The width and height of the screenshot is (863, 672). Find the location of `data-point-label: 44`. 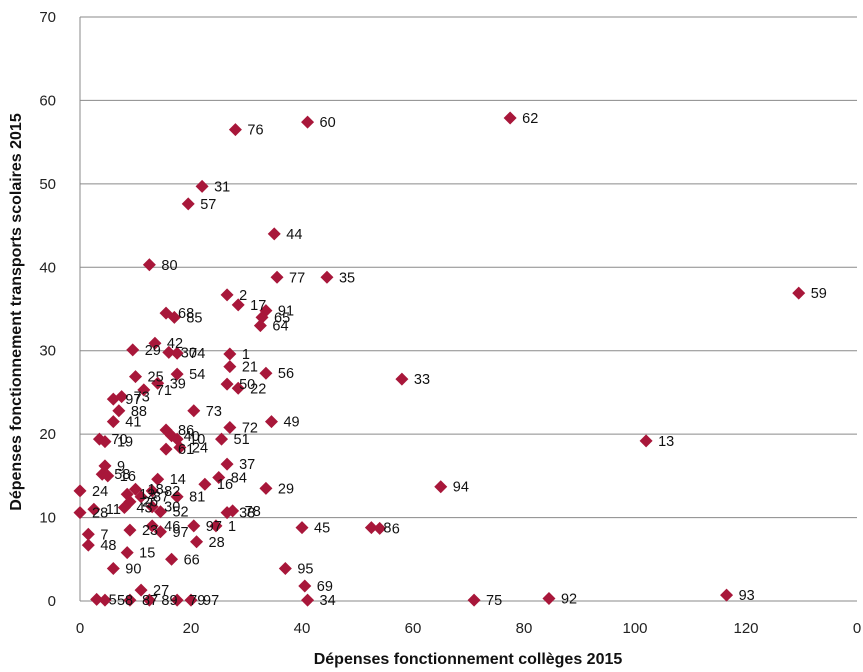

data-point-label: 44 is located at coordinates (294, 235).